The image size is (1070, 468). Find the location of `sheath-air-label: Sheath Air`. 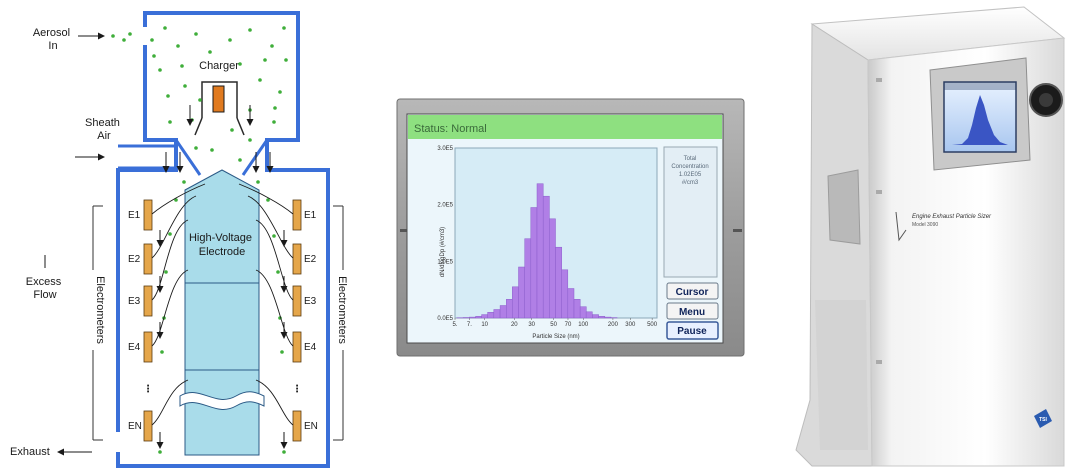

sheath-air-label: Sheath Air is located at coordinates (104, 129).